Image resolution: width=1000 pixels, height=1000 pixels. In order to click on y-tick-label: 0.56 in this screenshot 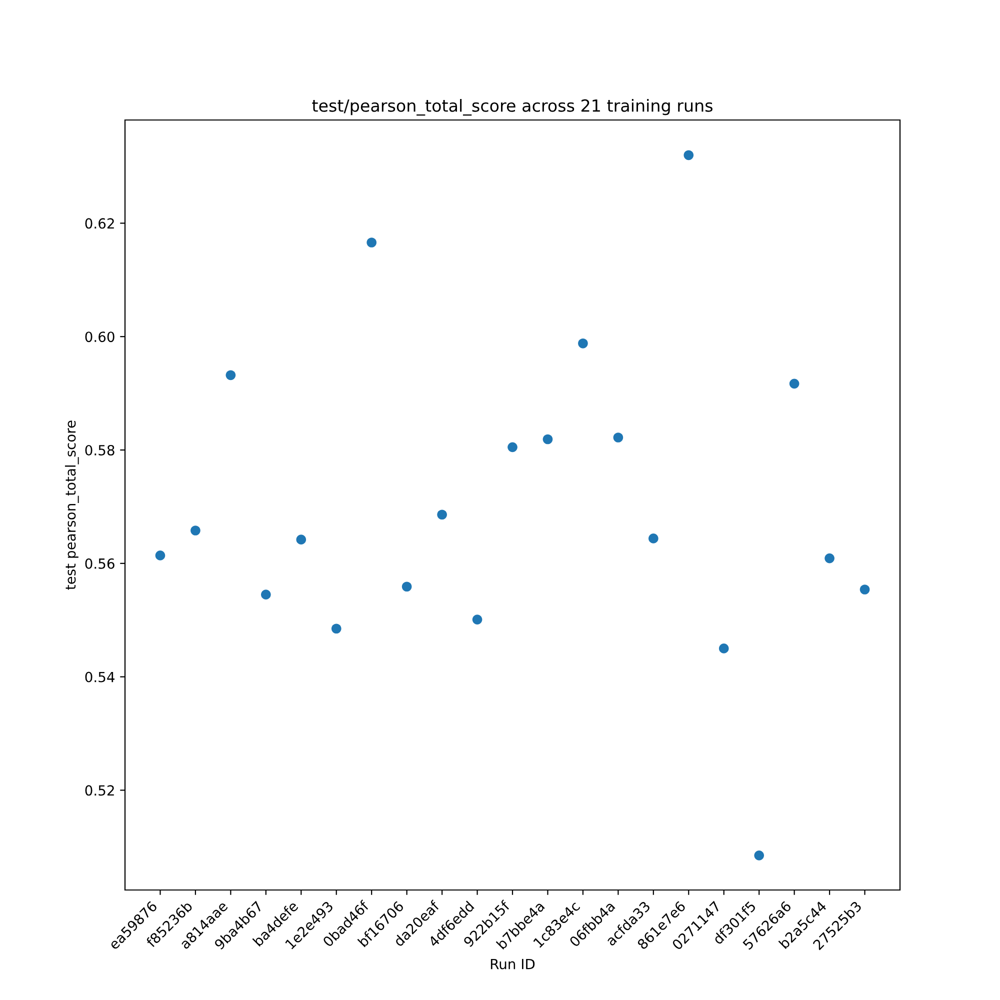, I will do `click(99, 563)`.